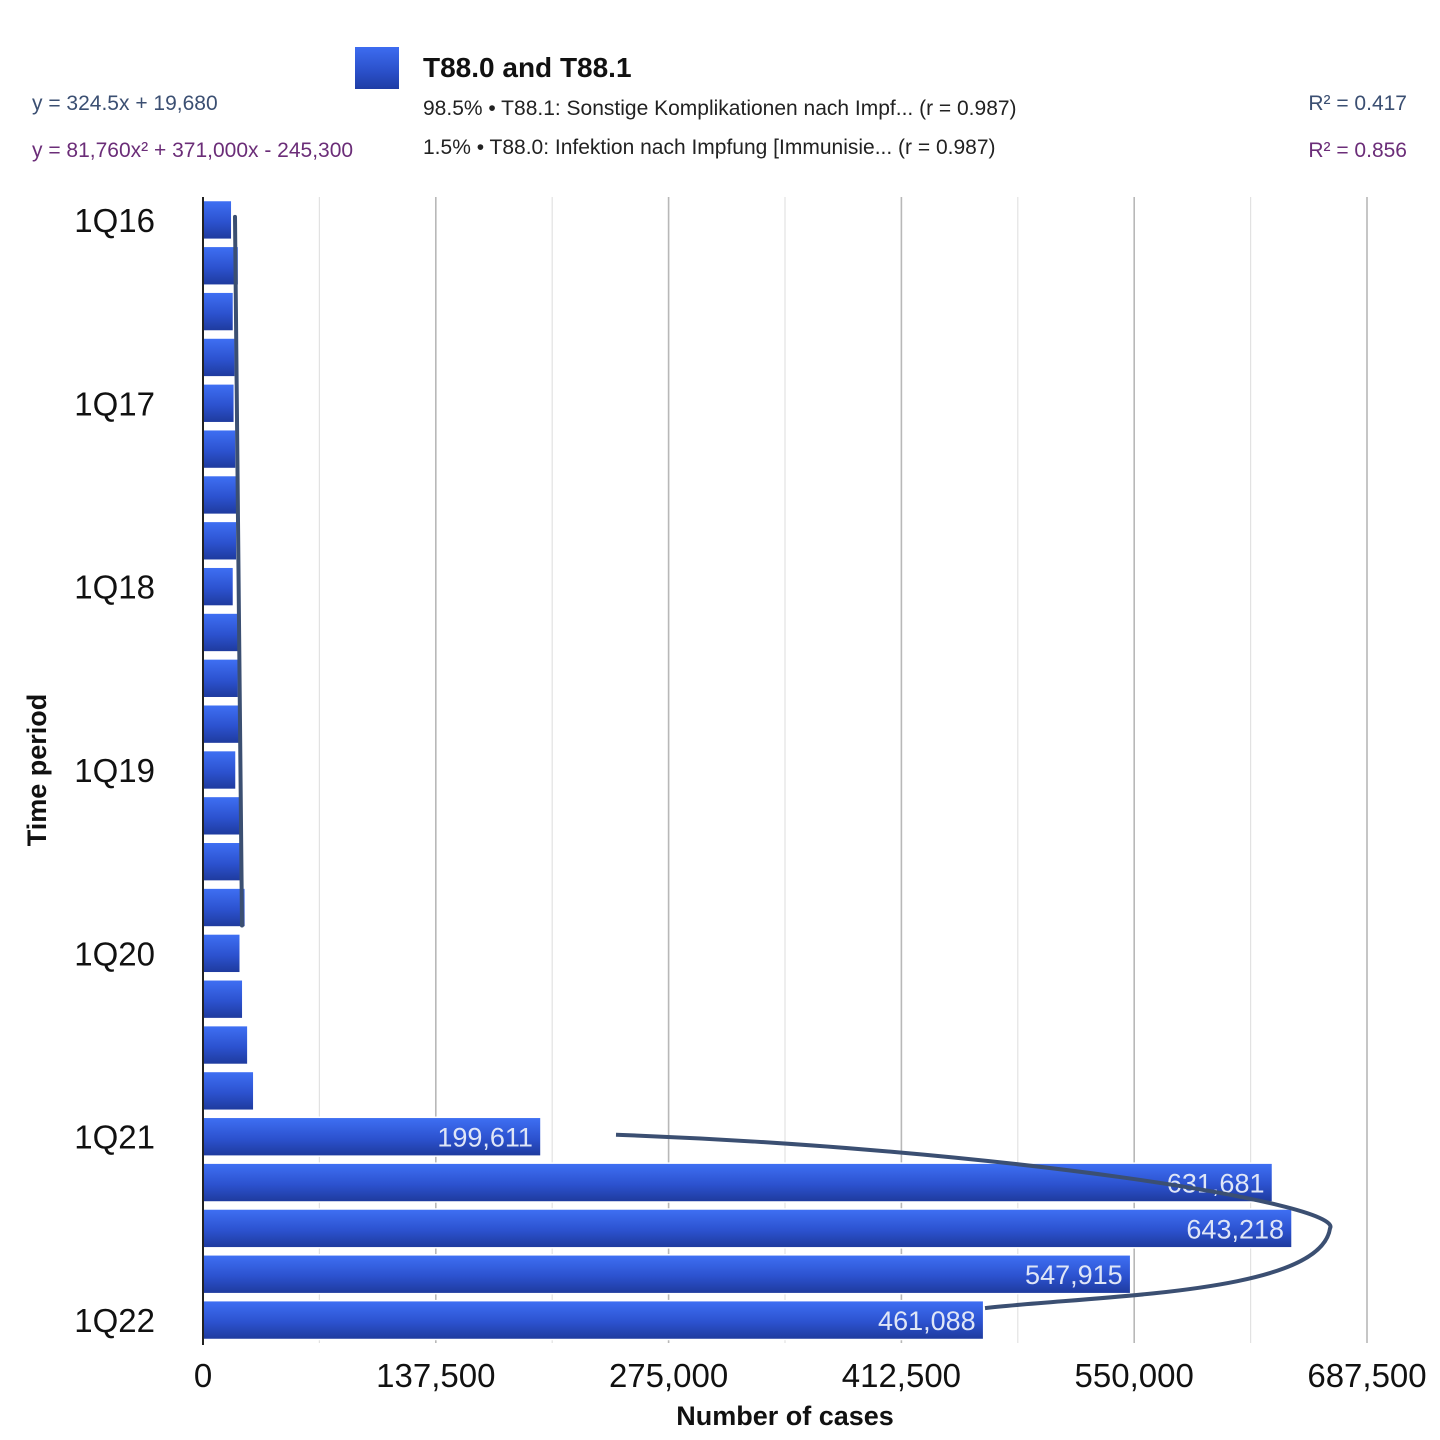 The width and height of the screenshot is (1440, 1440). Describe the element at coordinates (435, 1375) in the screenshot. I see `x-tick-label: 137,500` at that location.